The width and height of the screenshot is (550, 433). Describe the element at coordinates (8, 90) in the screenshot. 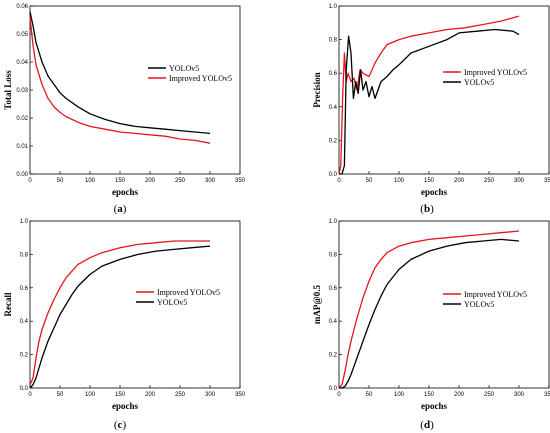

I see `y-axis-title: Total Loss` at that location.